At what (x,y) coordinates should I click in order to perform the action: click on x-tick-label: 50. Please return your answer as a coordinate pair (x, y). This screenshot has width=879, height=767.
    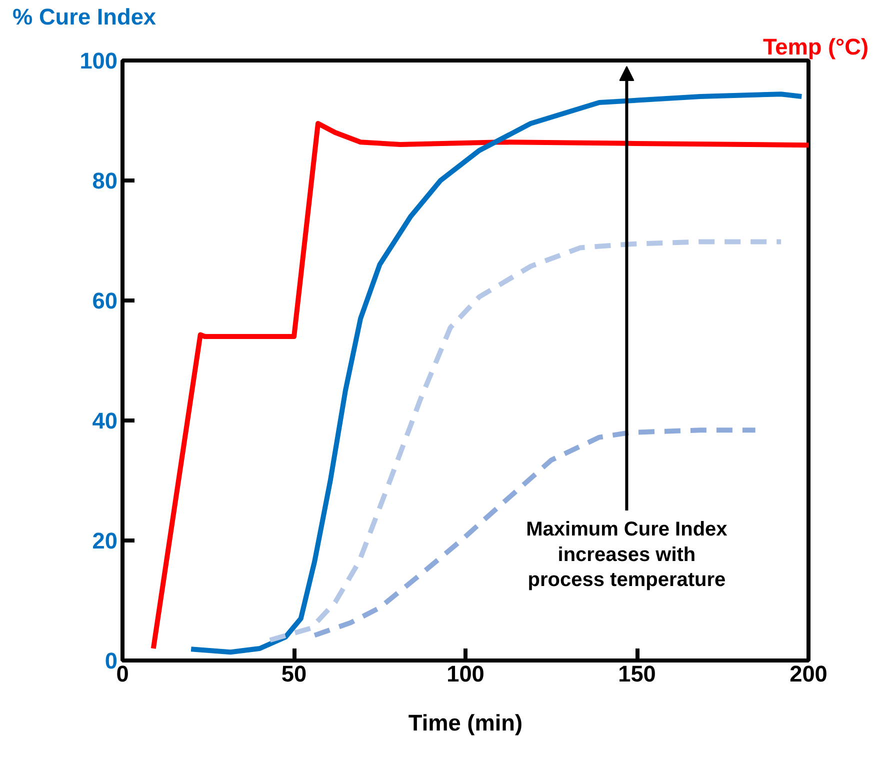
    Looking at the image, I should click on (294, 673).